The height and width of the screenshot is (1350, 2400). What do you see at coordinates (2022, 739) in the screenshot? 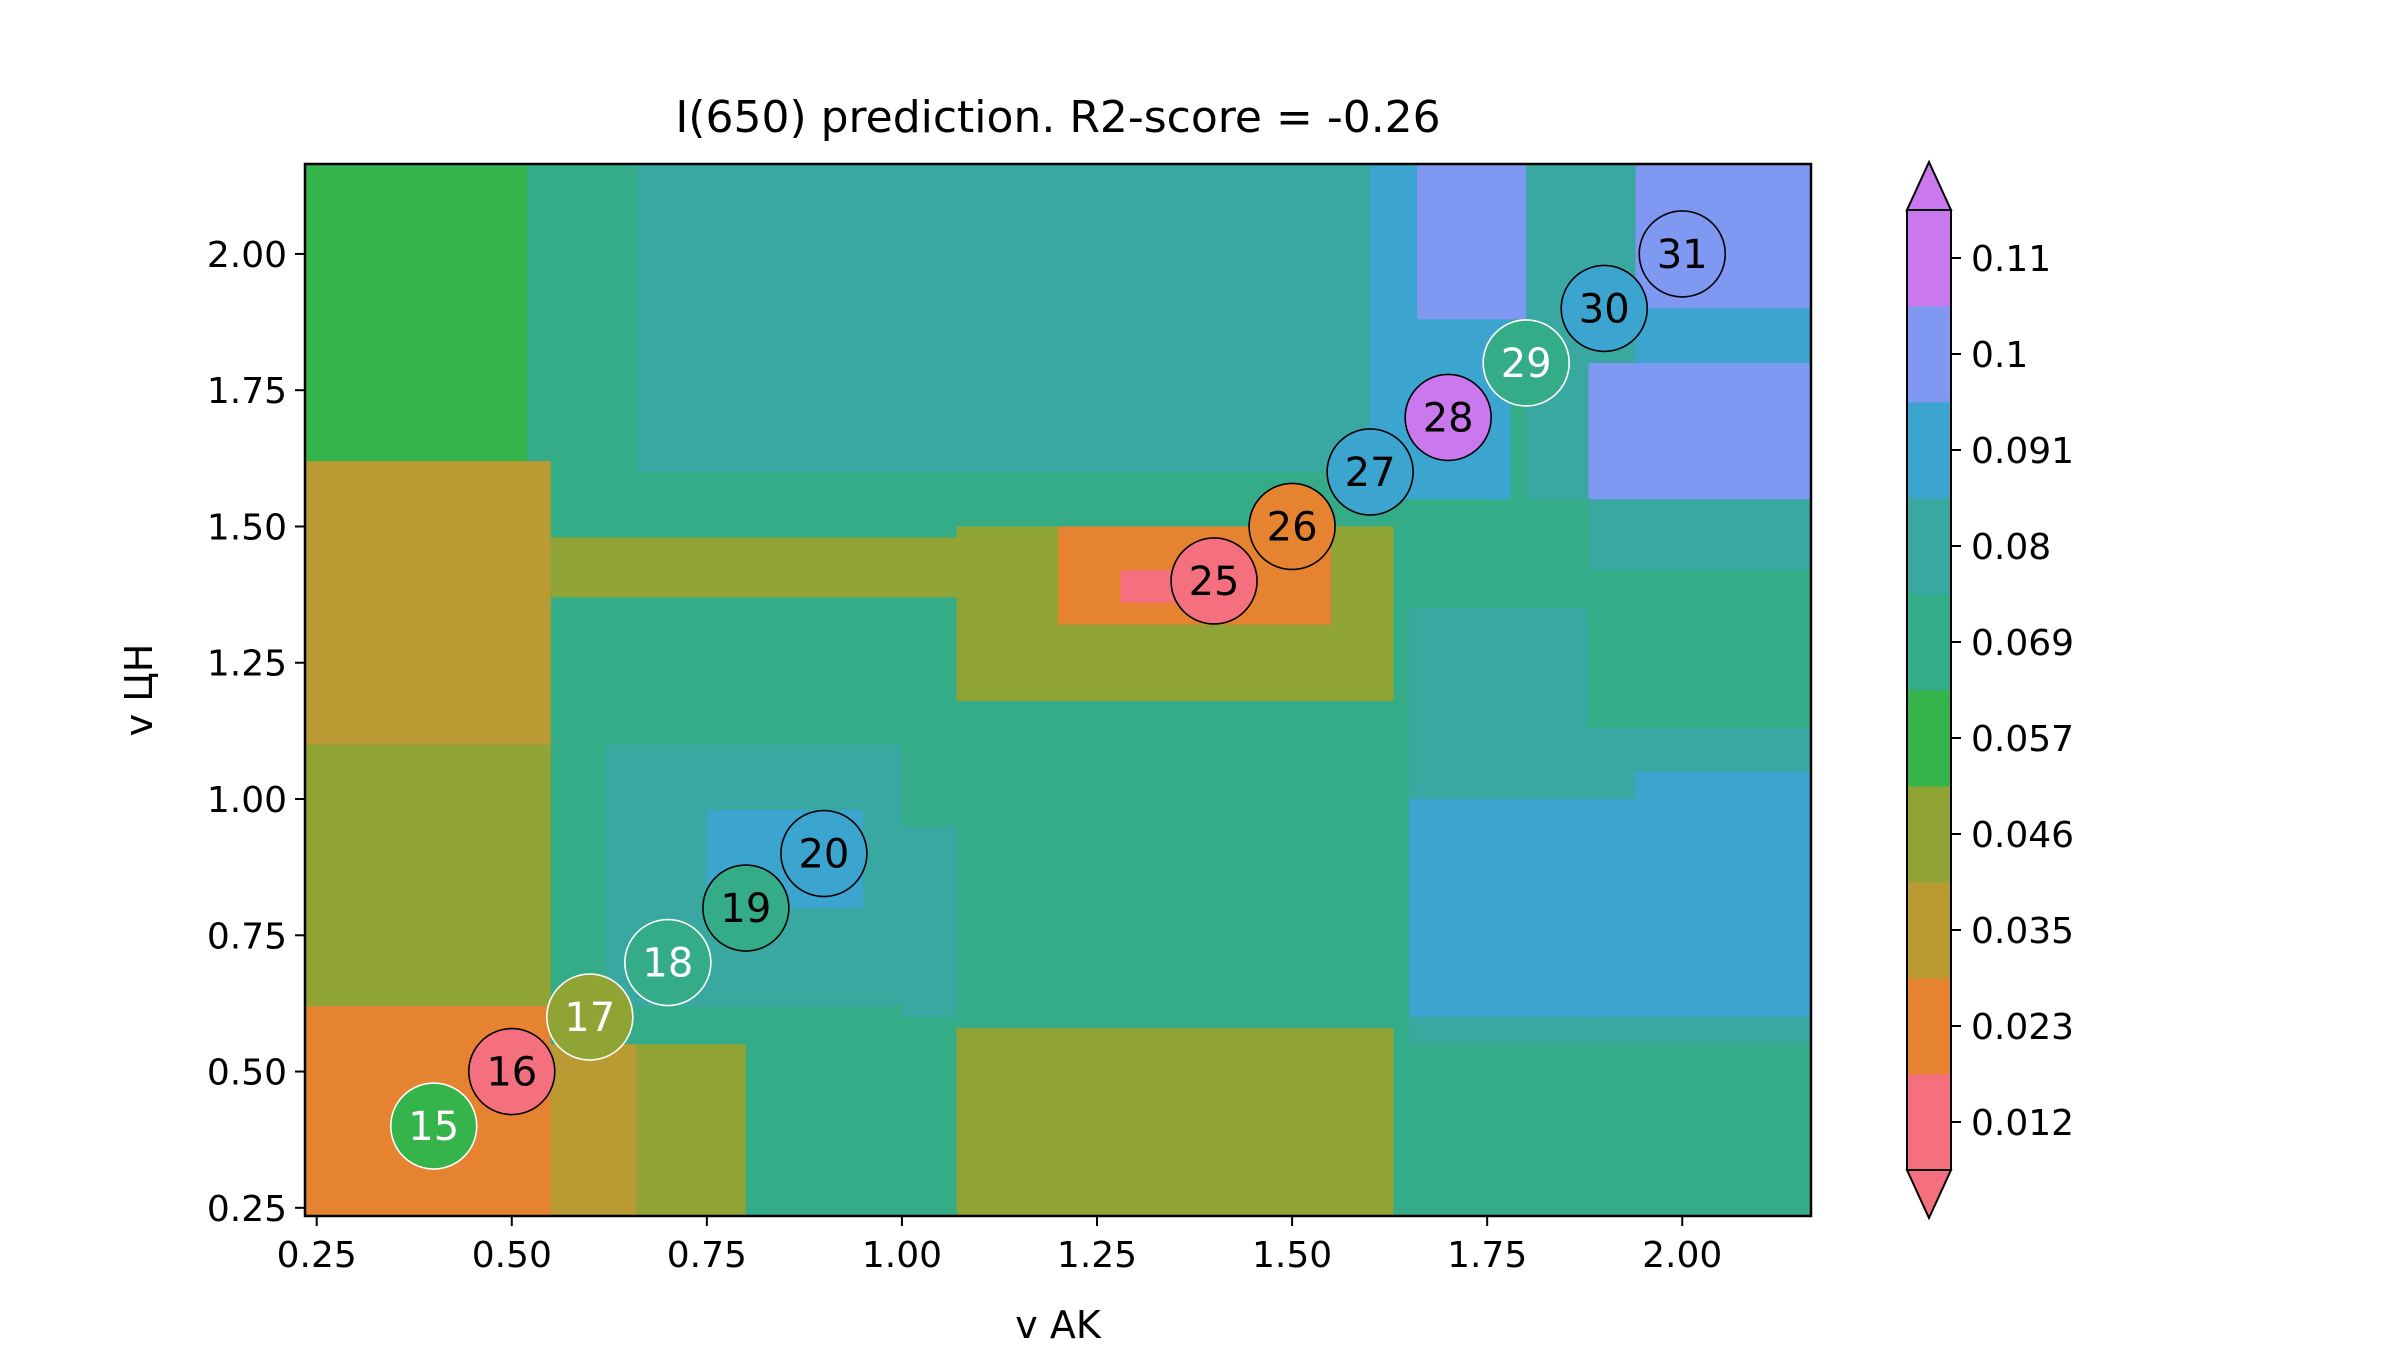
I see `colorbar-tick-label: 0.057` at bounding box center [2022, 739].